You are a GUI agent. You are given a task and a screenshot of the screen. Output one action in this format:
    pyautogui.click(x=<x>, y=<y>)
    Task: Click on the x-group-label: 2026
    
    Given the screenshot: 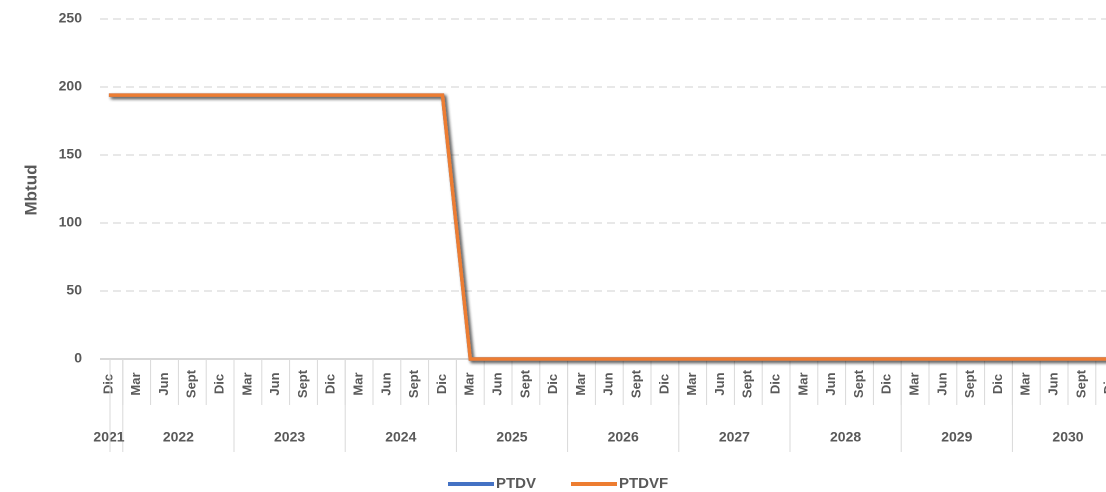 What is the action you would take?
    pyautogui.click(x=623, y=437)
    